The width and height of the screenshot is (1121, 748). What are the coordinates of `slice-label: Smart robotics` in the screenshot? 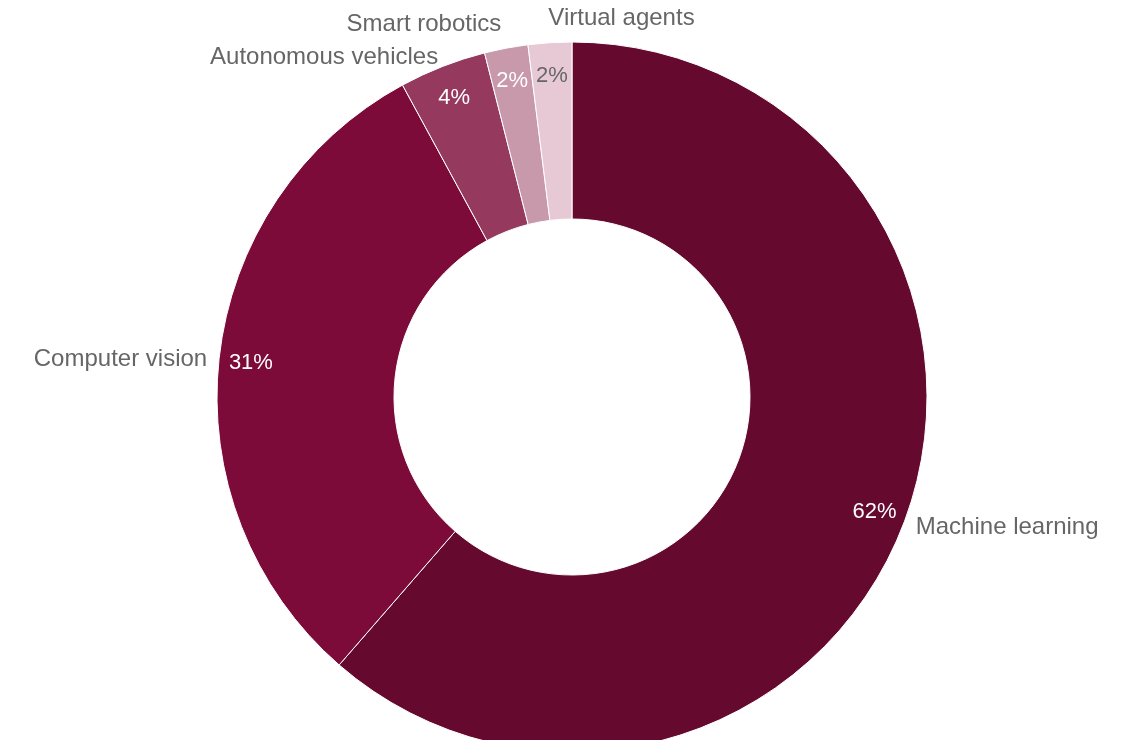 It's located at (424, 23).